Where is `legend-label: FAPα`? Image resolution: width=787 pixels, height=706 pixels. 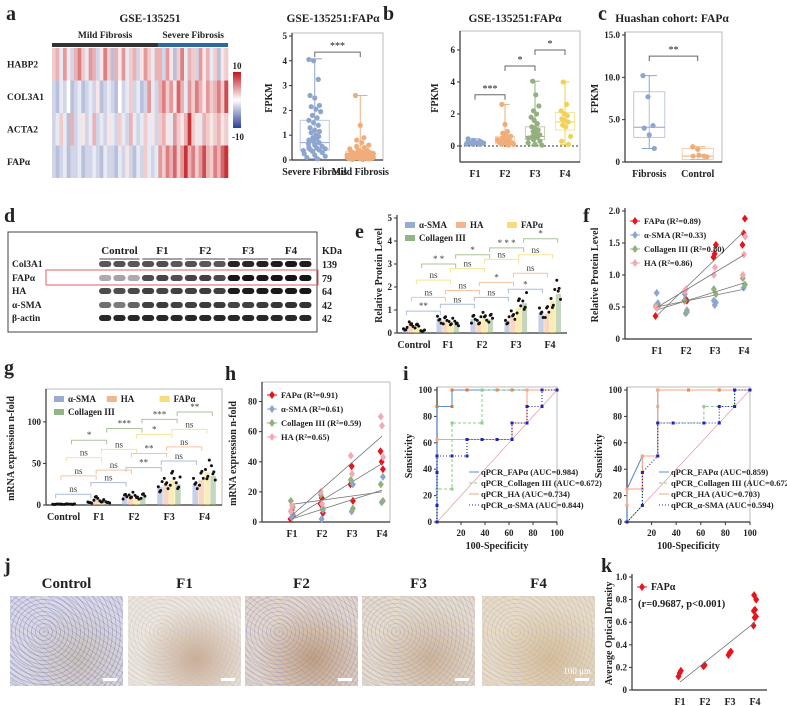
legend-label: FAPα is located at coordinates (185, 399).